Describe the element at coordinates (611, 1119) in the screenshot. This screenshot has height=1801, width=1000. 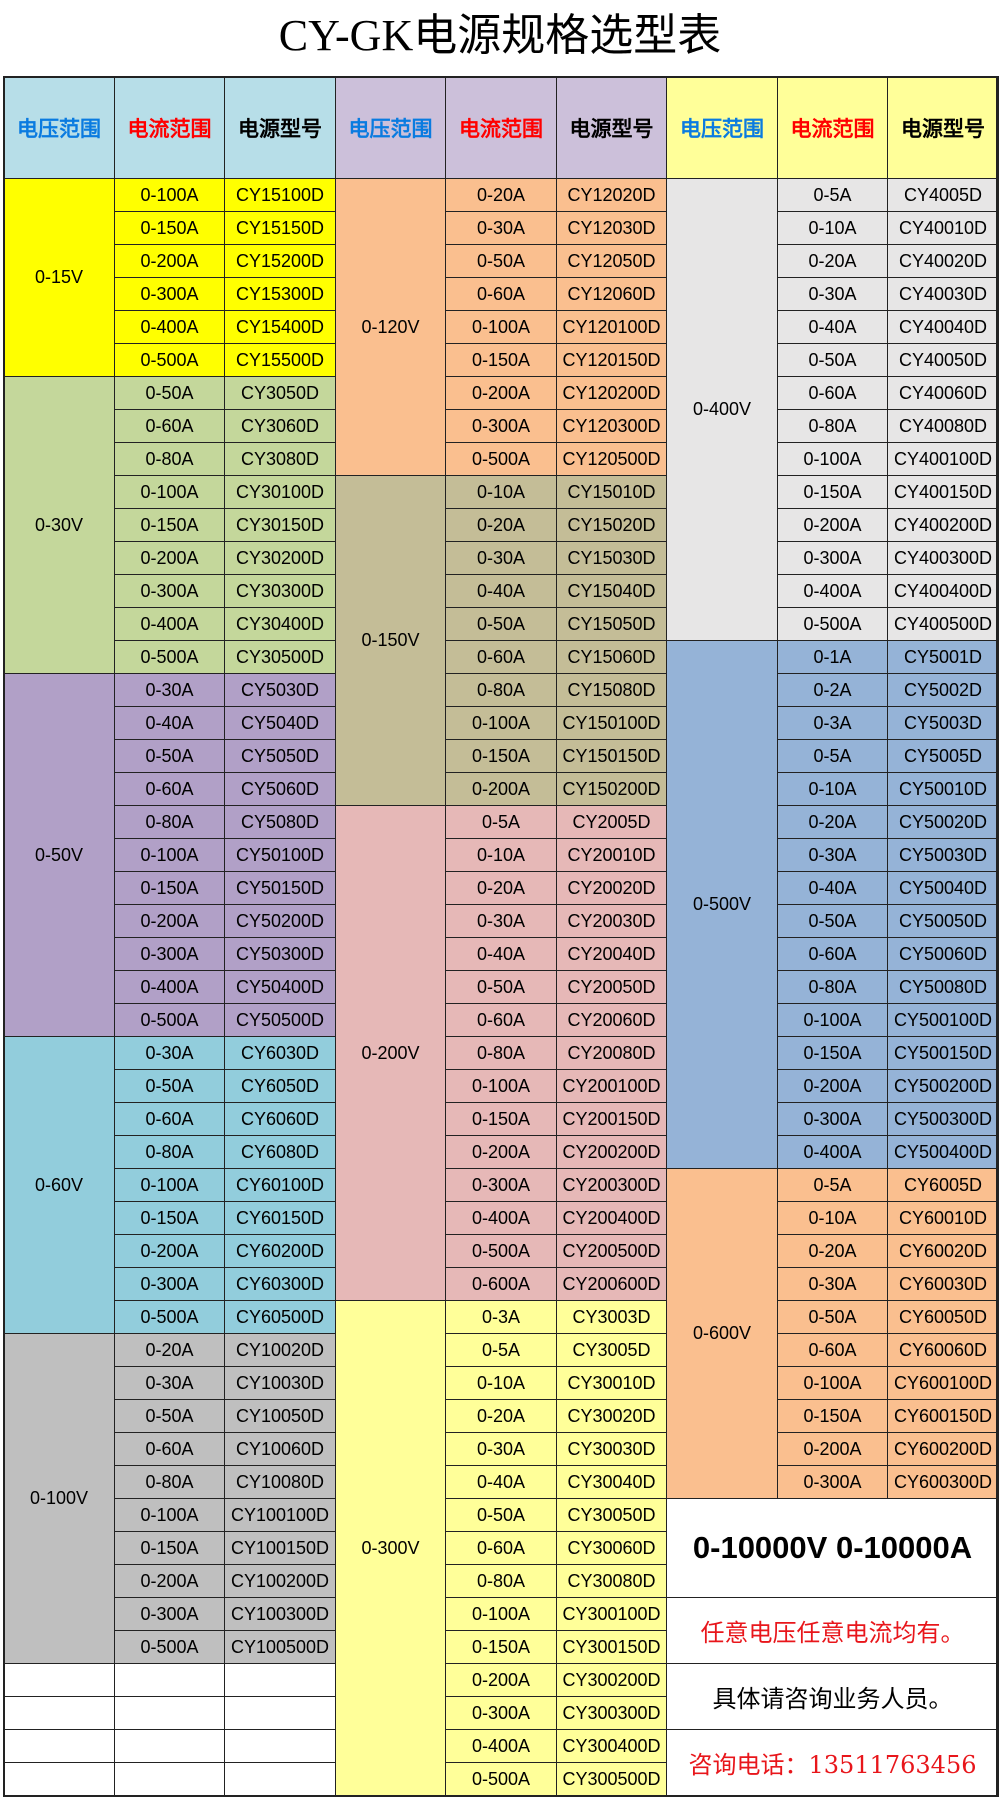
I see `model-cell: CY200150D` at that location.